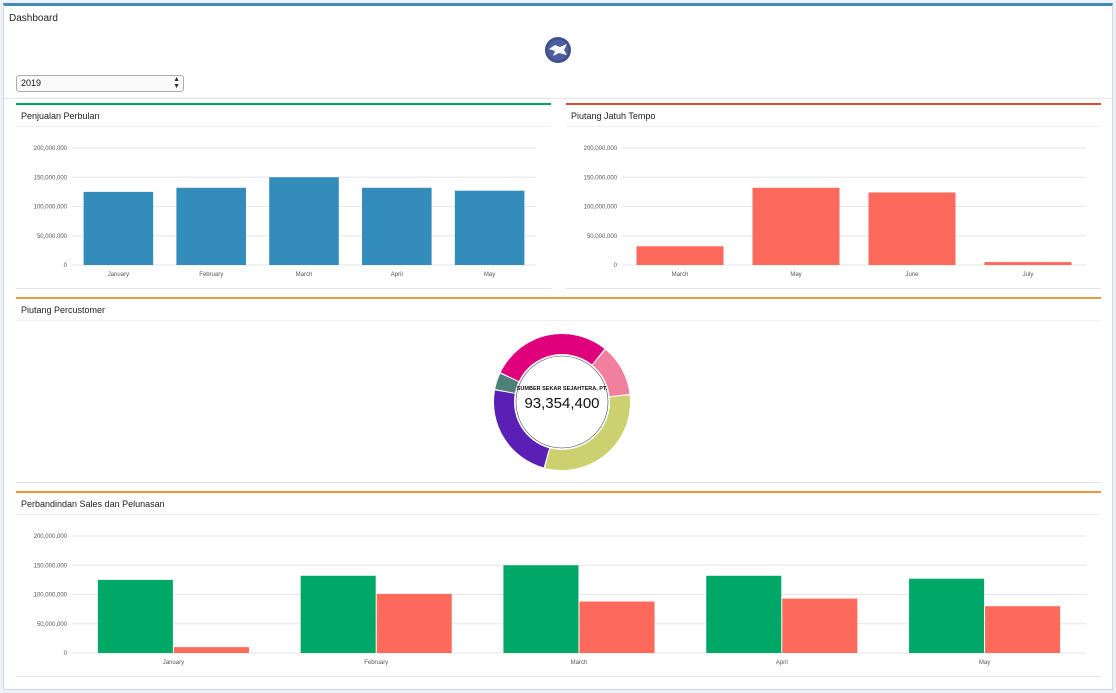  What do you see at coordinates (680, 255) in the screenshot?
I see `bar-piutang-jatuh-tempo-march` at bounding box center [680, 255].